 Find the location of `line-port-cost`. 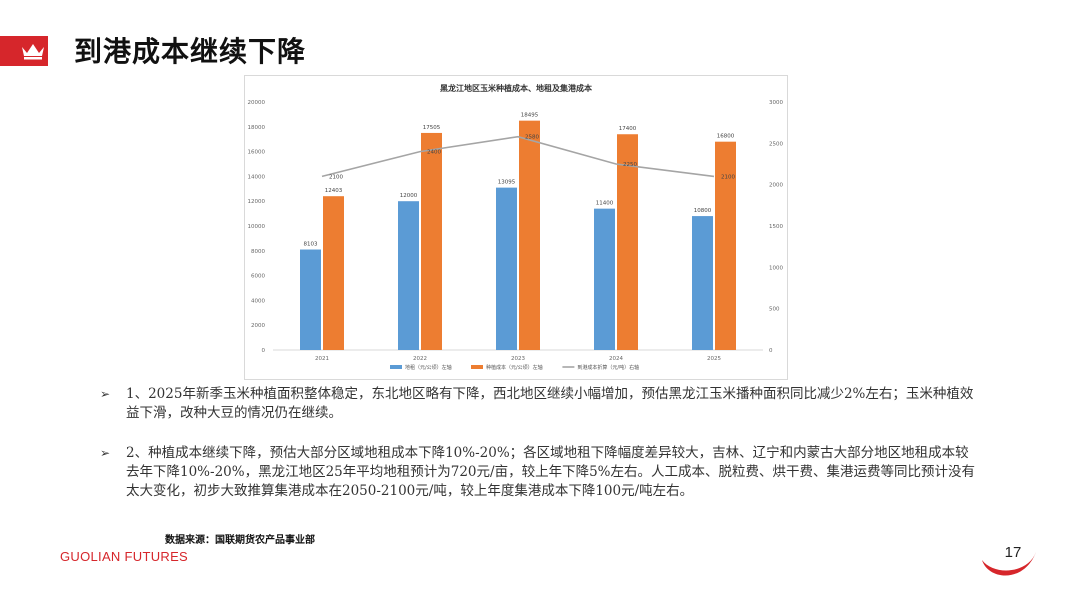

line-port-cost is located at coordinates (518, 156).